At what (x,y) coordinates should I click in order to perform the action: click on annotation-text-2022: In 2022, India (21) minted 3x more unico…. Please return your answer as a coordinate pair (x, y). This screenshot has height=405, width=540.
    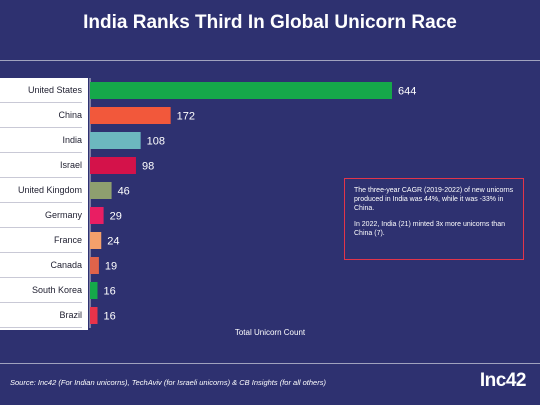
    Looking at the image, I should click on (429, 229).